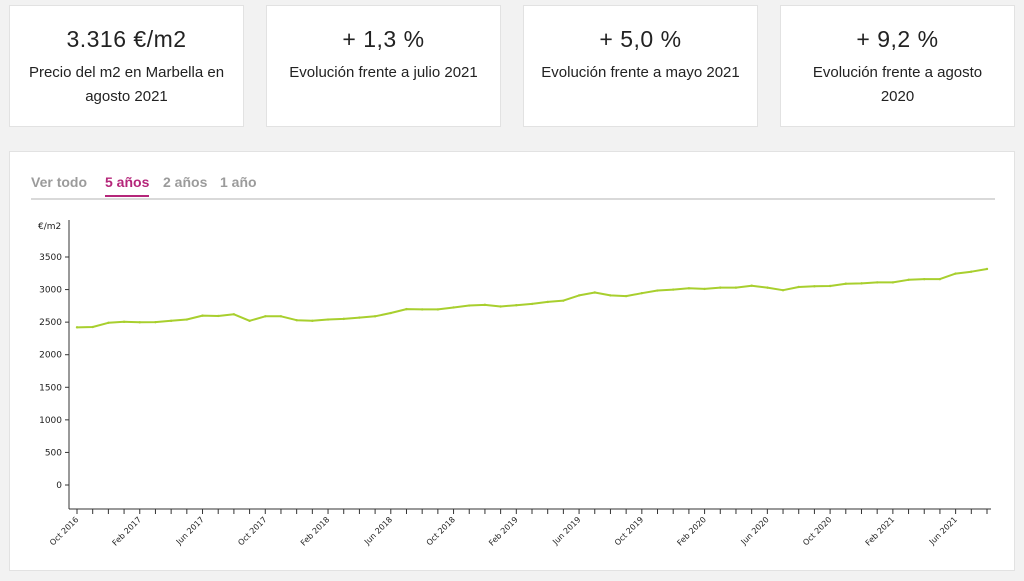  I want to click on y-tick-label: 2500, so click(50, 323).